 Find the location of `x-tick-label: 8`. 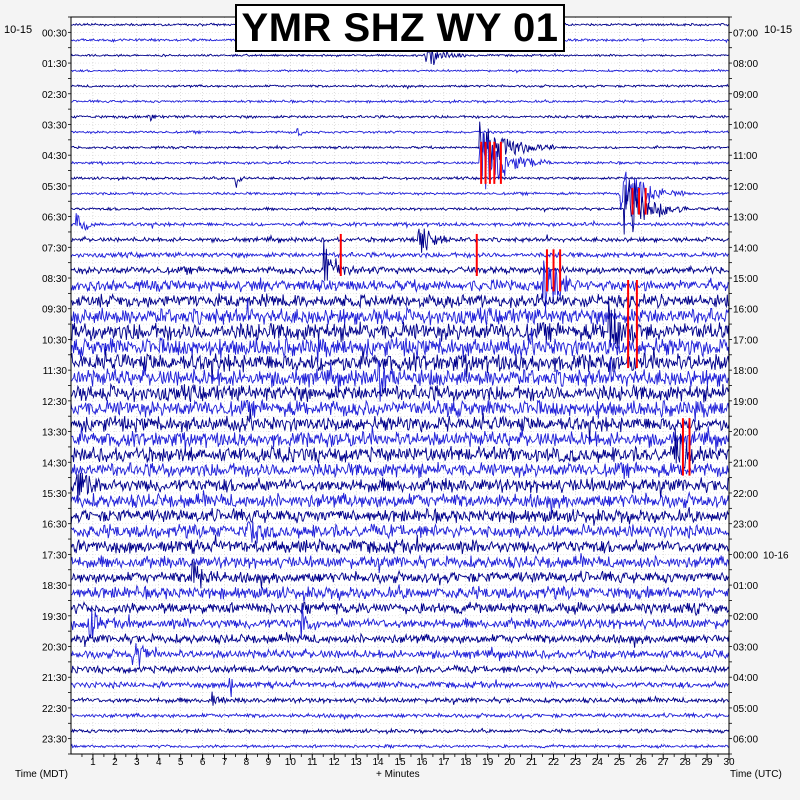

x-tick-label: 8 is located at coordinates (247, 762).